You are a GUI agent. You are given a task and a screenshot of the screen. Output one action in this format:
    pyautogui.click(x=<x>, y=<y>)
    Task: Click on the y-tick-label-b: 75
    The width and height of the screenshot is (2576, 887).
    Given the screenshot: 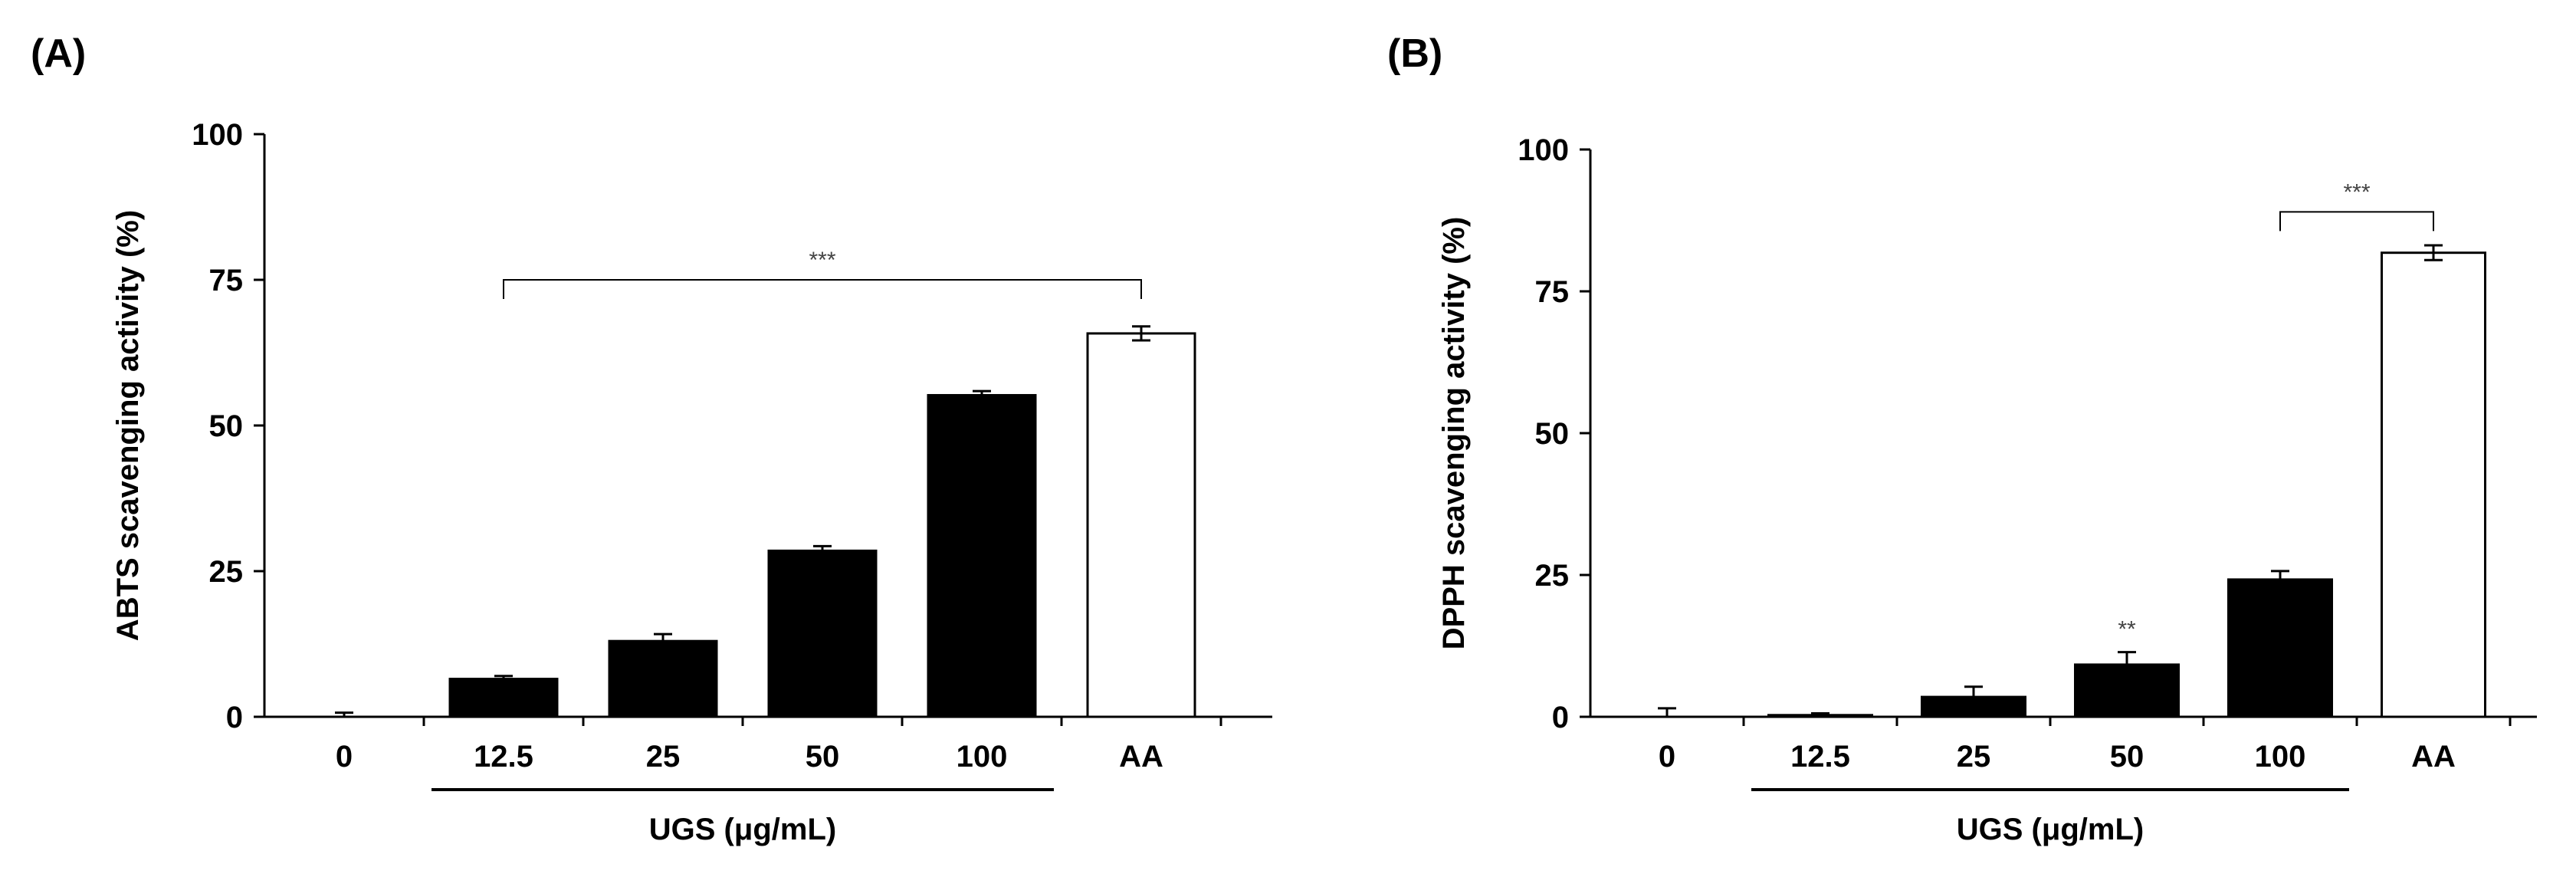 What is the action you would take?
    pyautogui.click(x=1552, y=292)
    